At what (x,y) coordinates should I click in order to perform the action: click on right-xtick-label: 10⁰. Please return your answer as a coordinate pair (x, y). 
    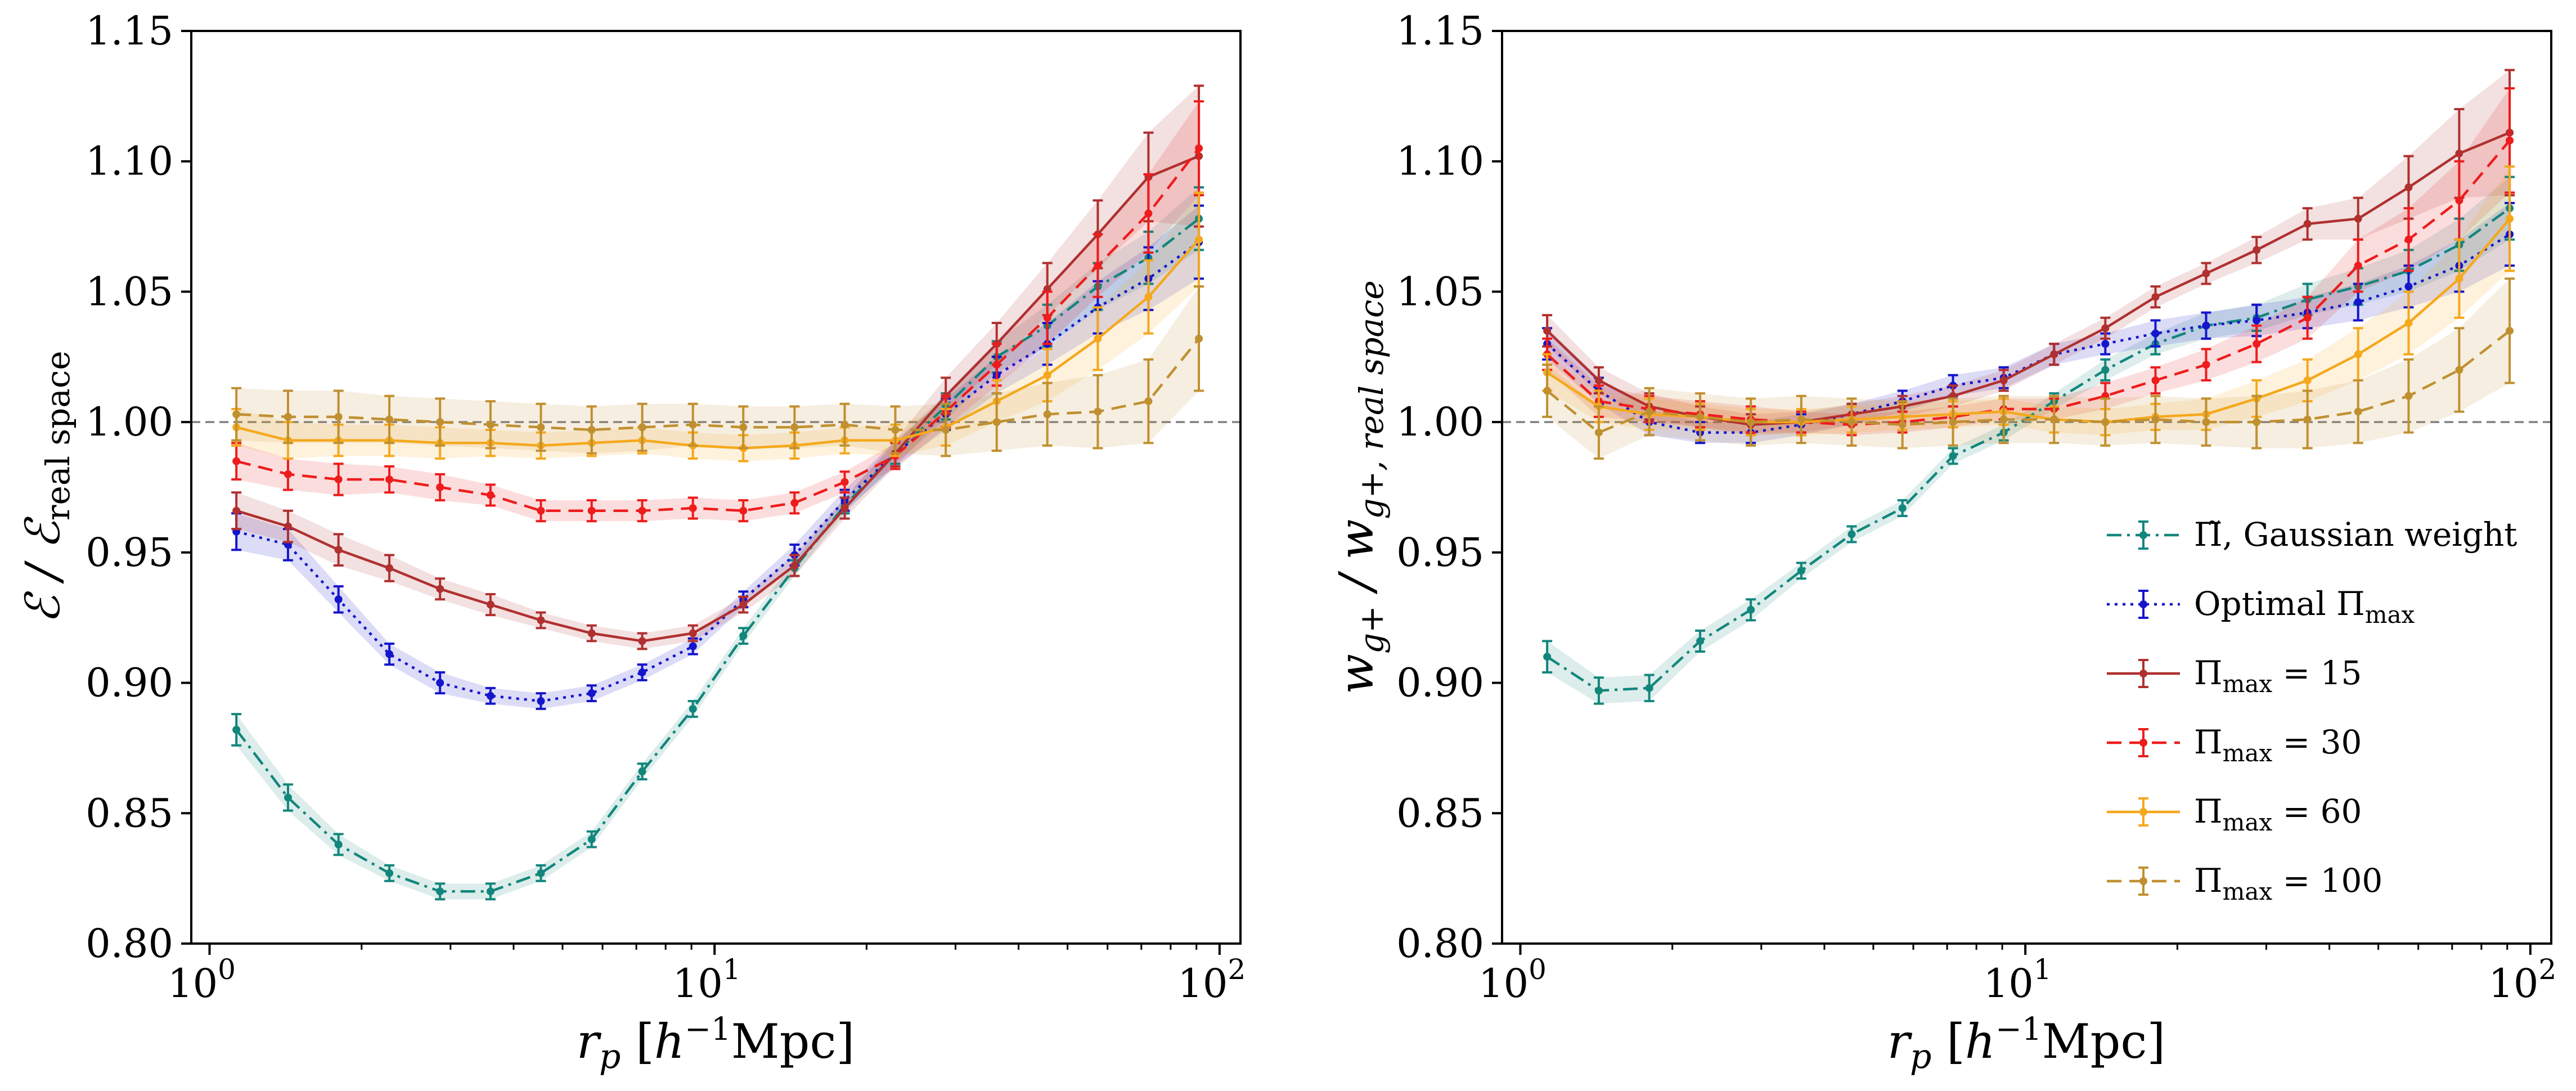
    Looking at the image, I should click on (1512, 980).